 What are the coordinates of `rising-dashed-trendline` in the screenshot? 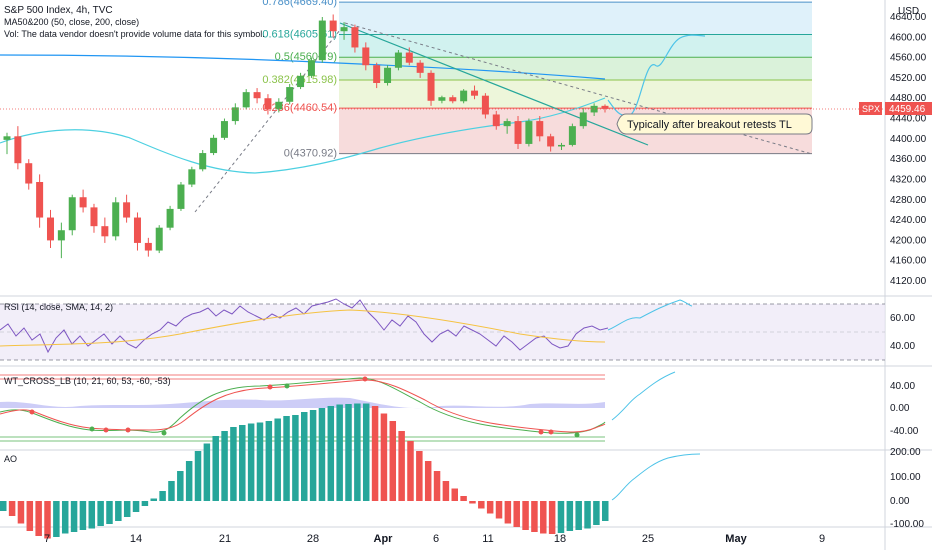 It's located at (267, 121).